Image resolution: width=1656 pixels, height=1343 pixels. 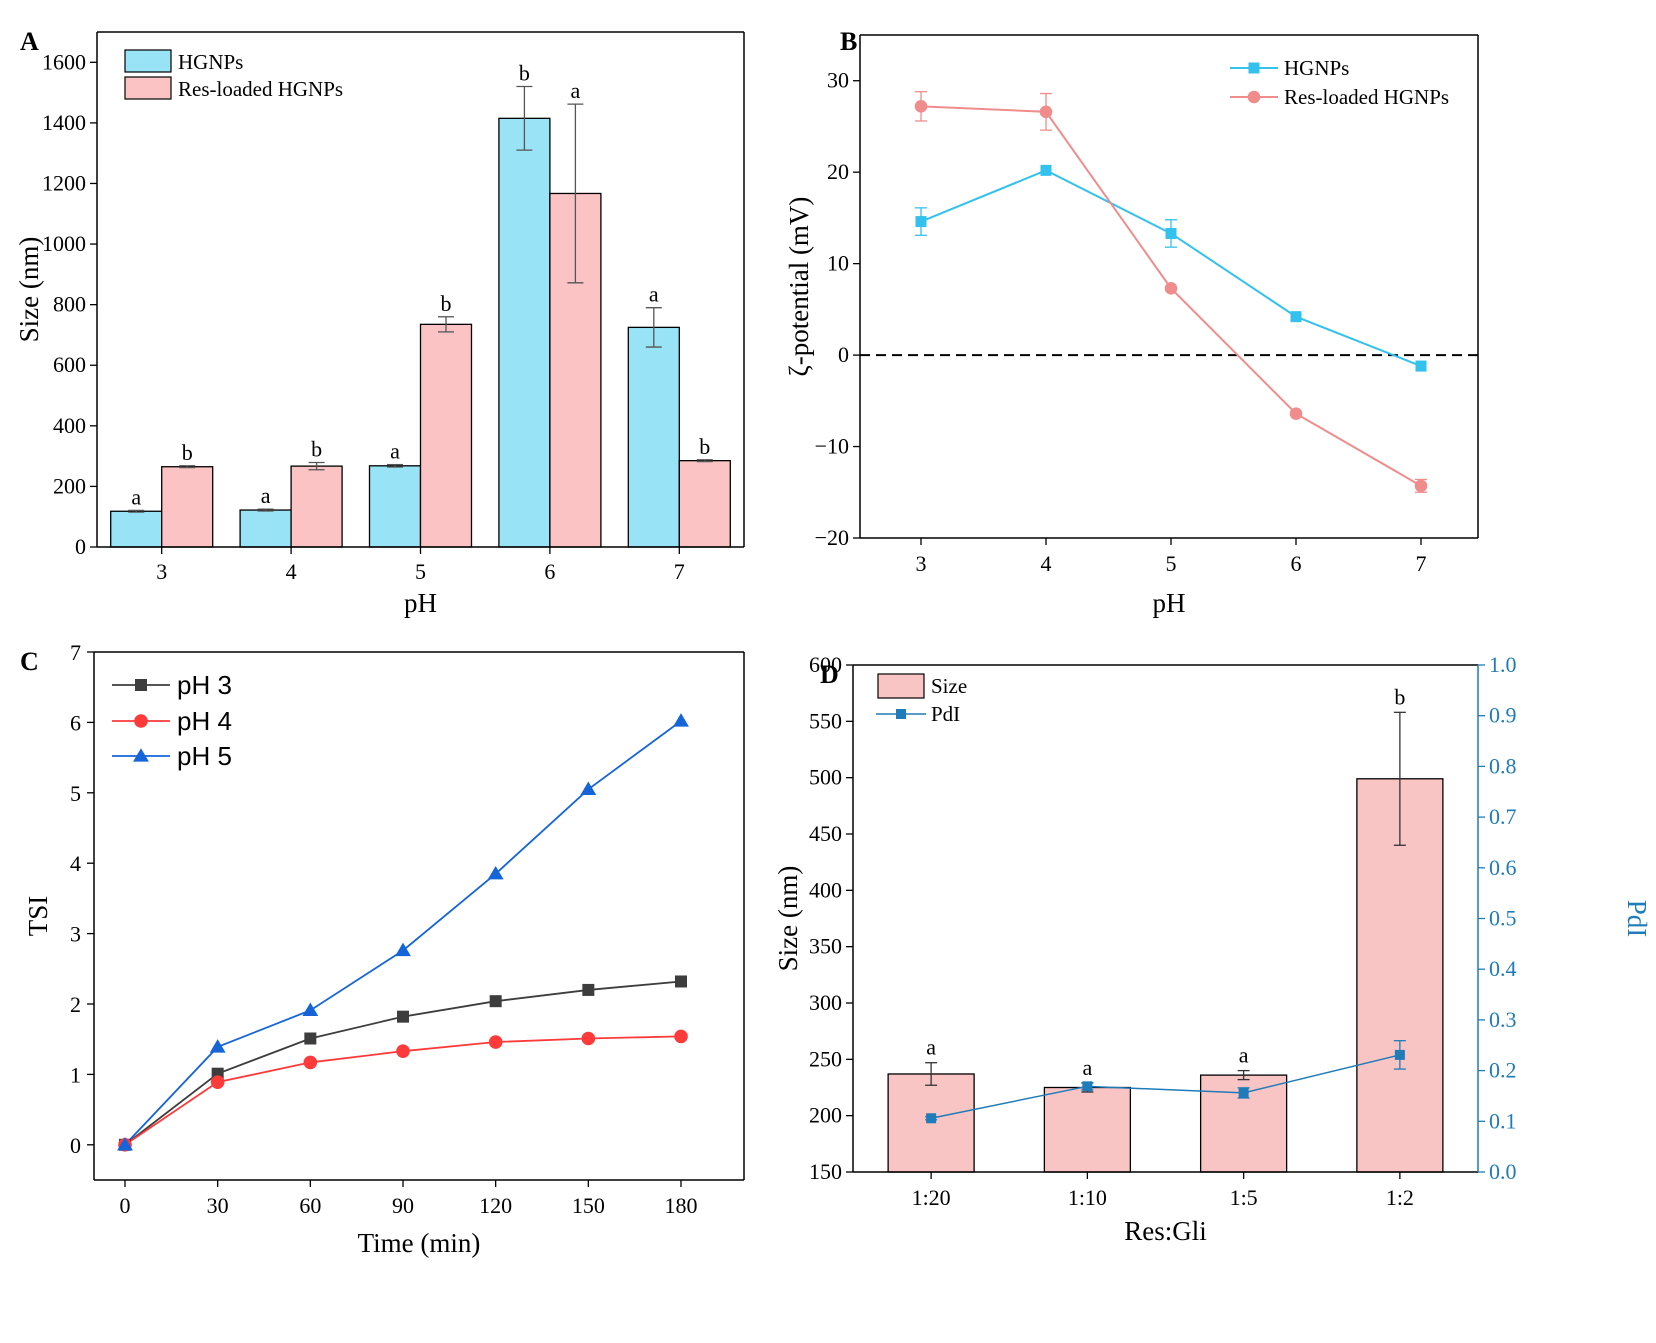 I want to click on y-tick-label: 250, so click(x=825, y=1058).